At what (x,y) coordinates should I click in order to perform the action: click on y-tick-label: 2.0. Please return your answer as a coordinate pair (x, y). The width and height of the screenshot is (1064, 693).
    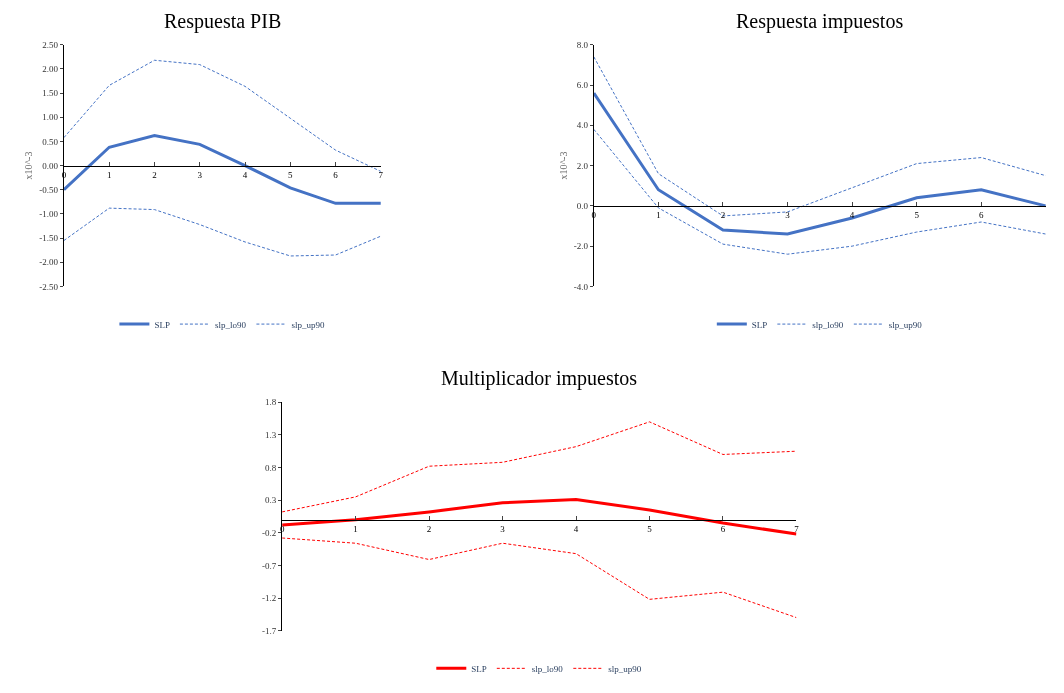
    Looking at the image, I should click on (582, 165).